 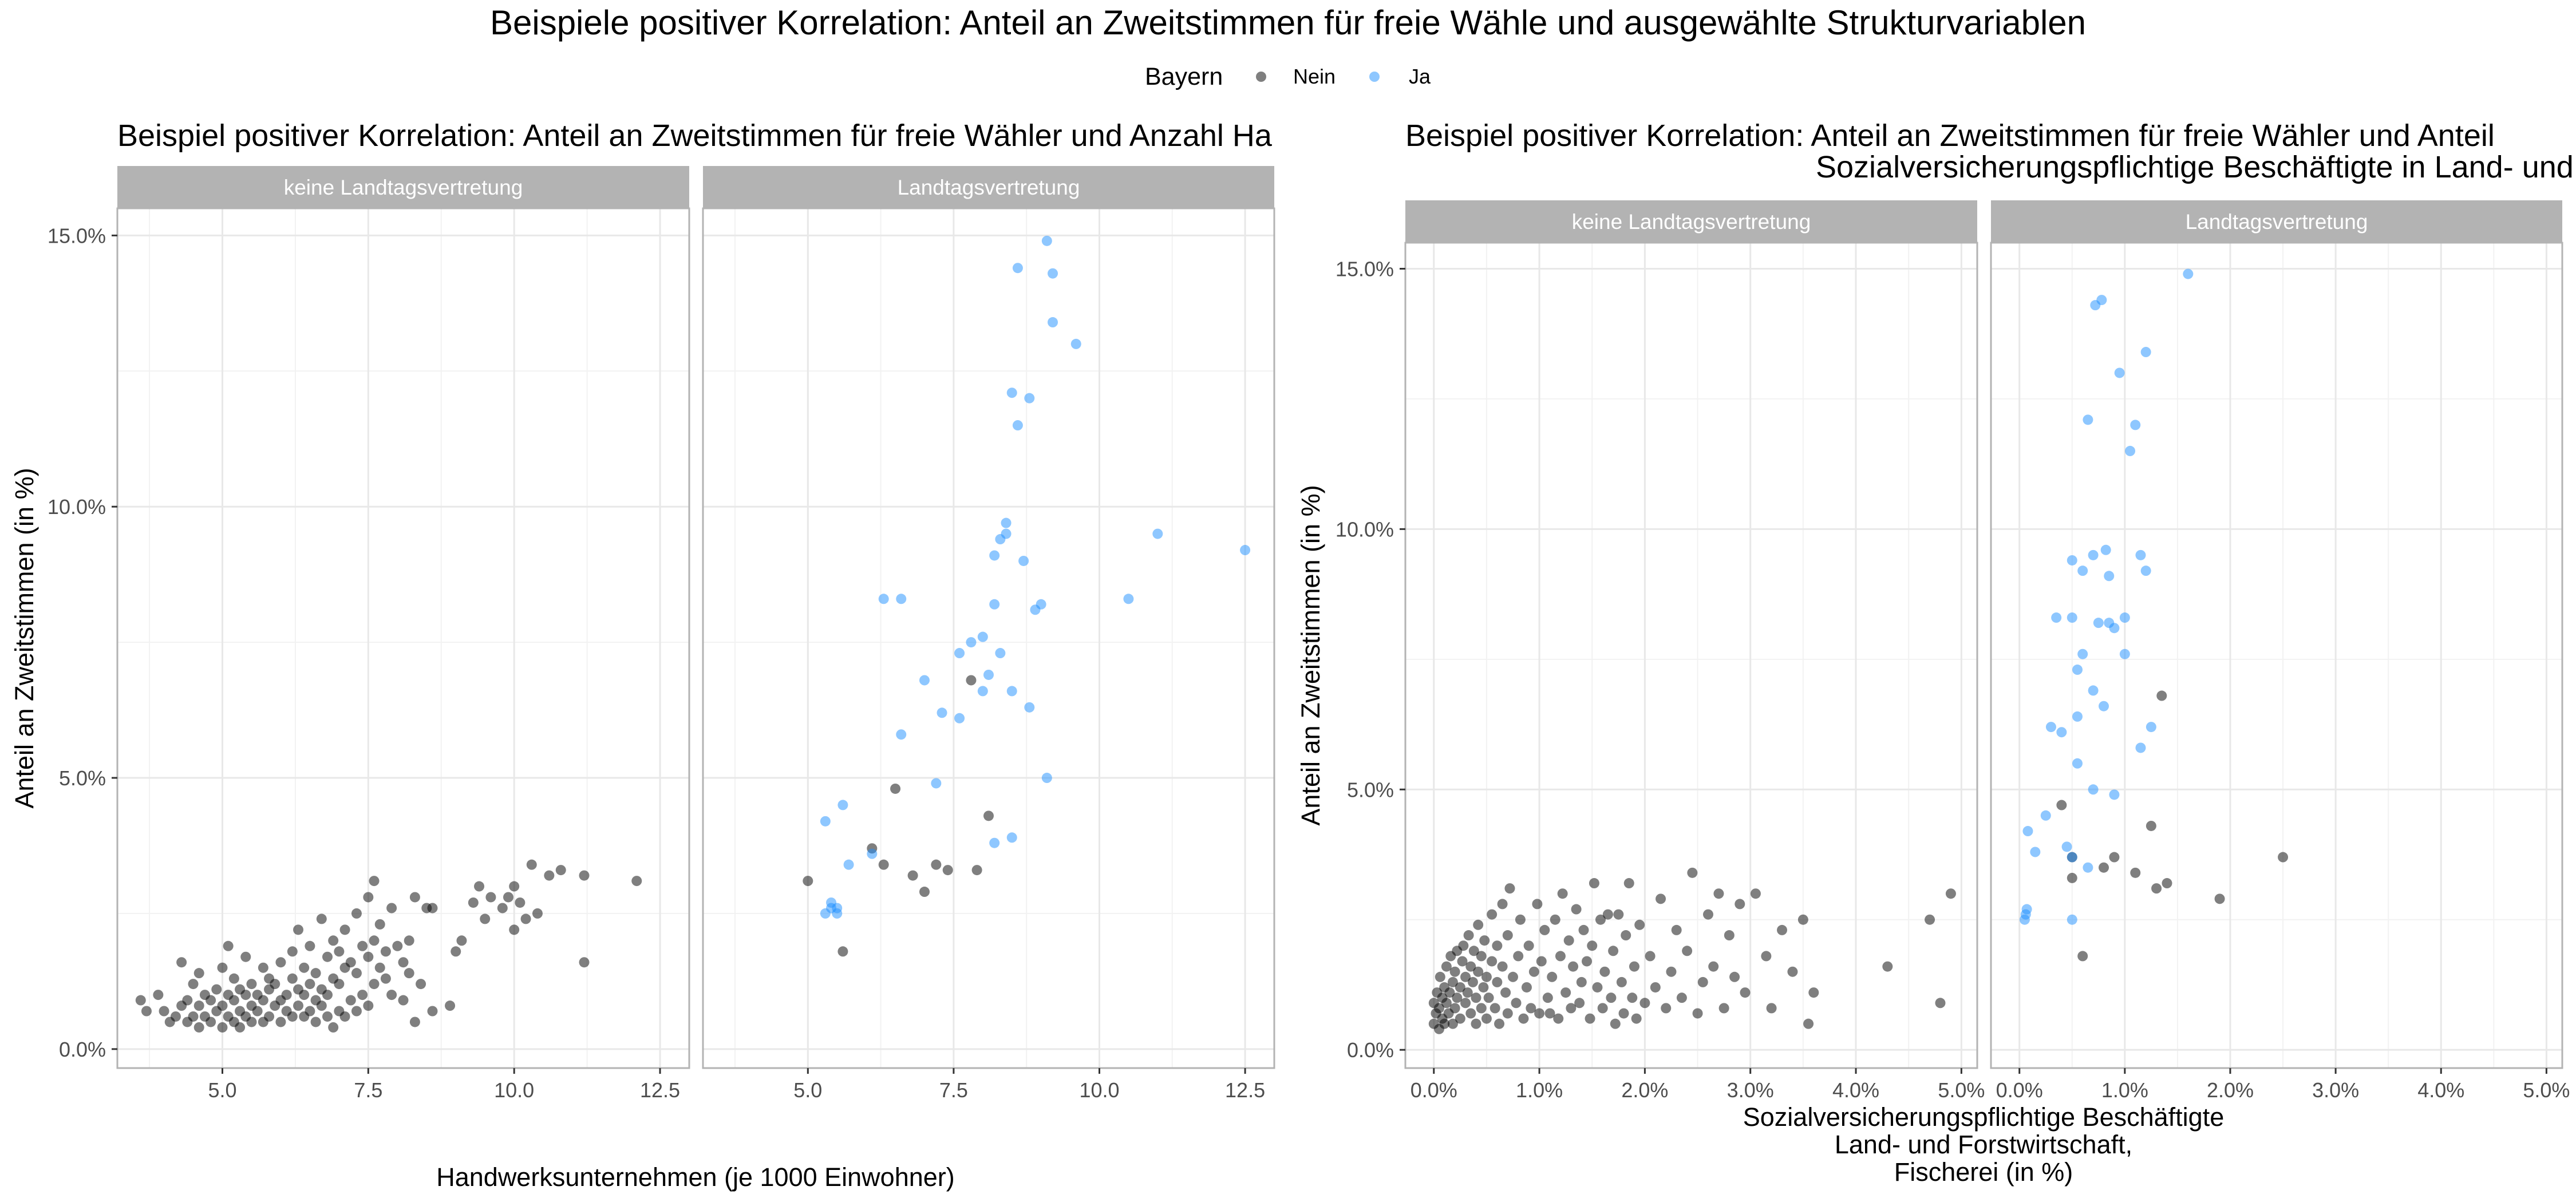 I want to click on x-tick-label: 3.0%, so click(x=2335, y=1090).